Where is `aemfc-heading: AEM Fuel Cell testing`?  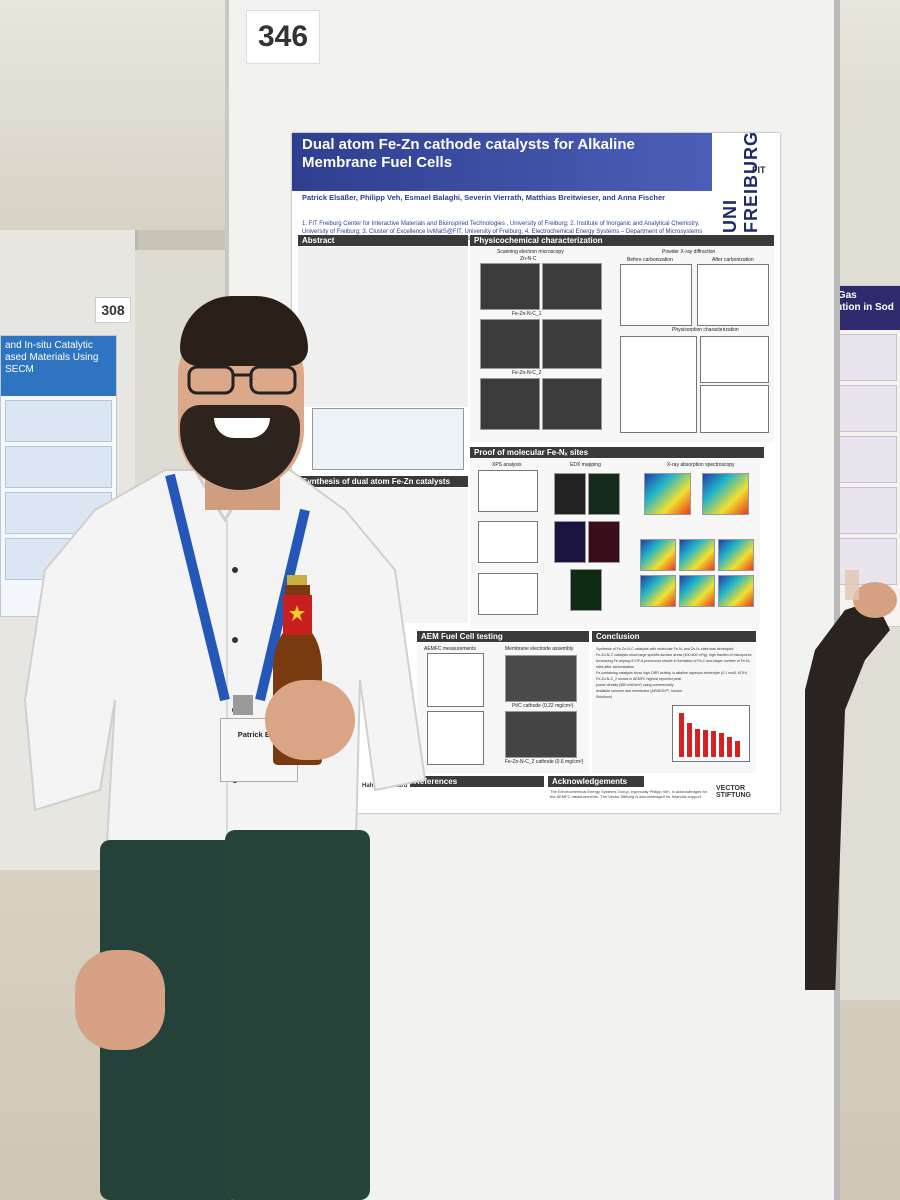 aemfc-heading: AEM Fuel Cell testing is located at coordinates (503, 636).